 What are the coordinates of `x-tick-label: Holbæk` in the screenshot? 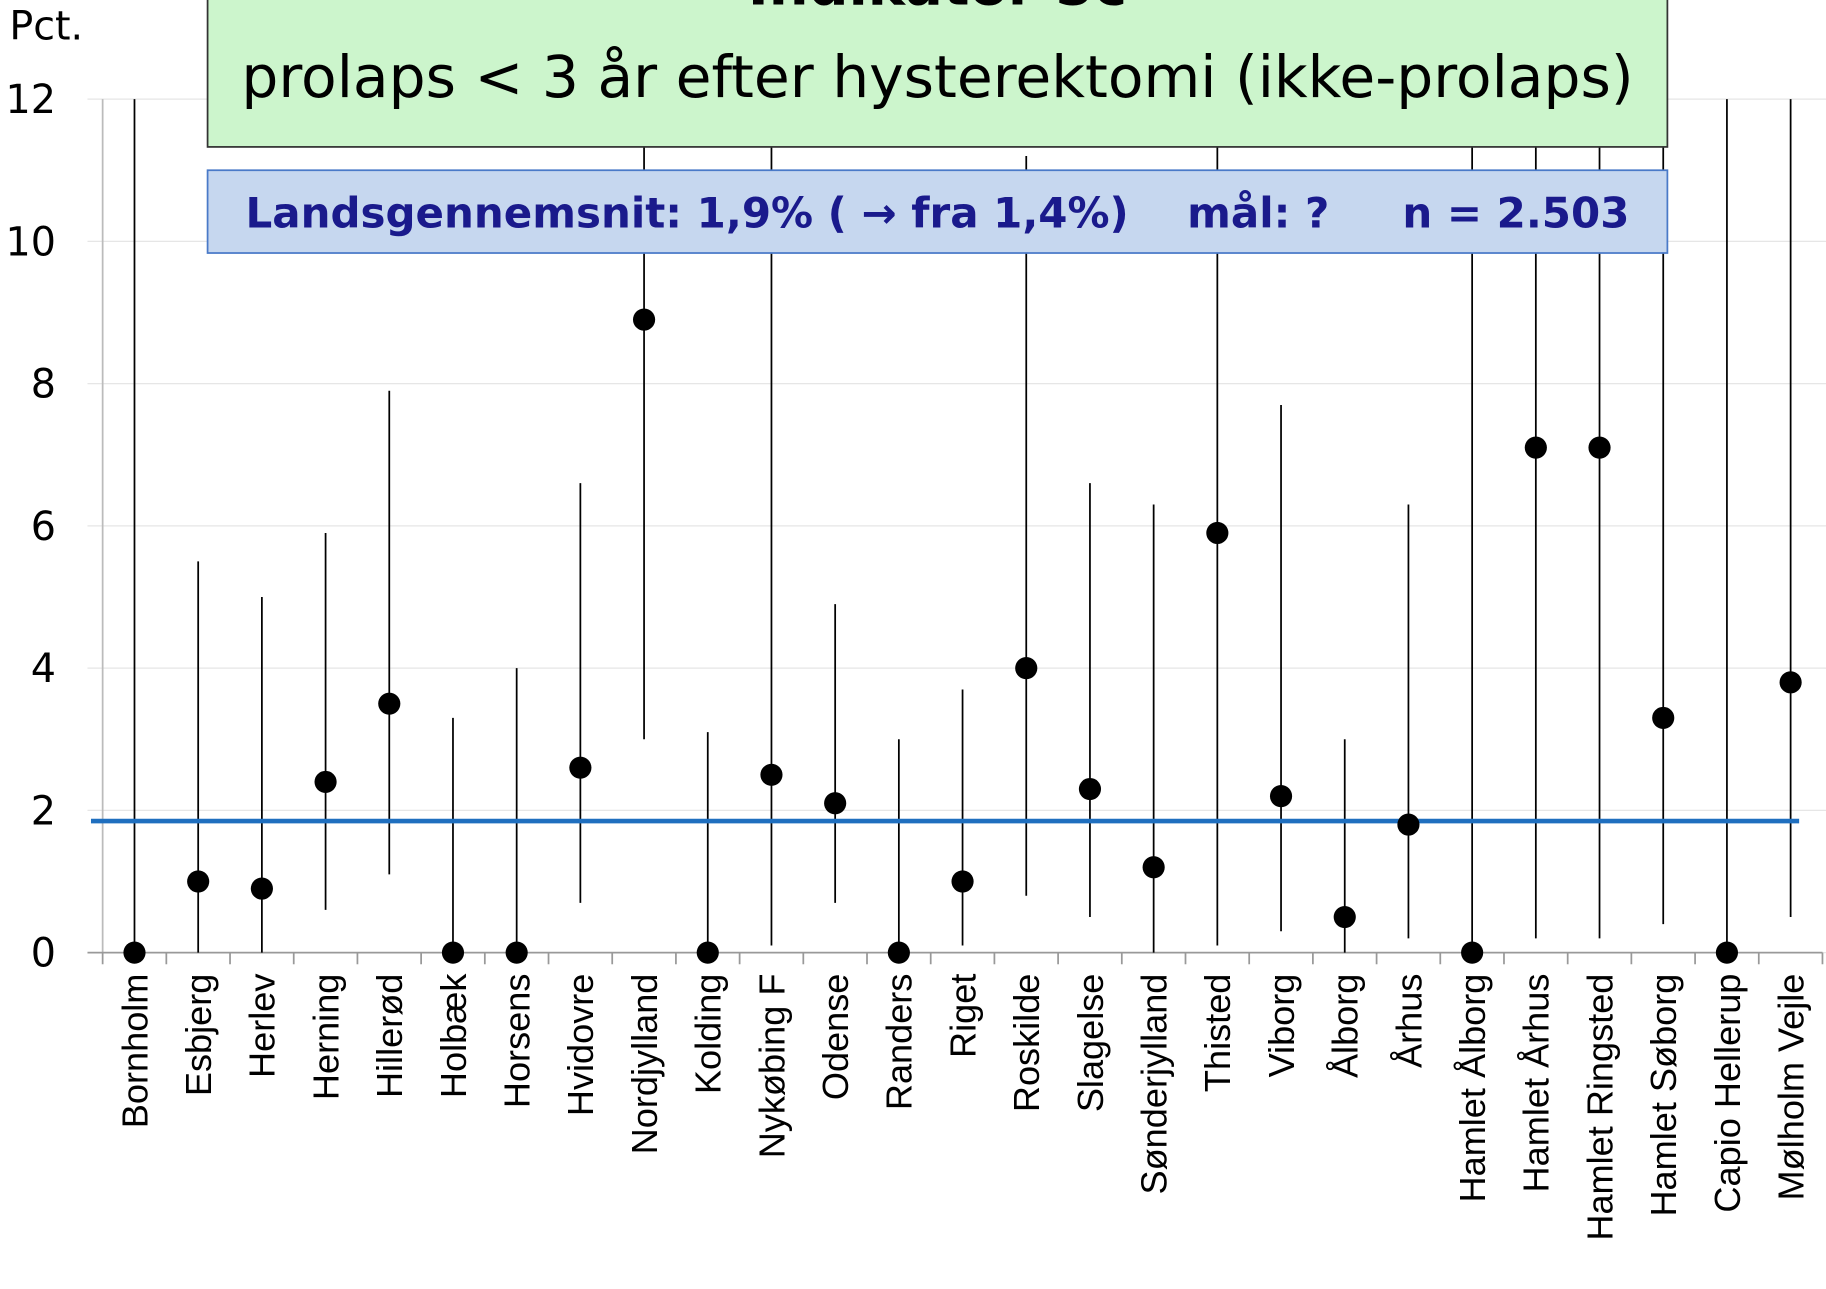 It's located at (453, 1035).